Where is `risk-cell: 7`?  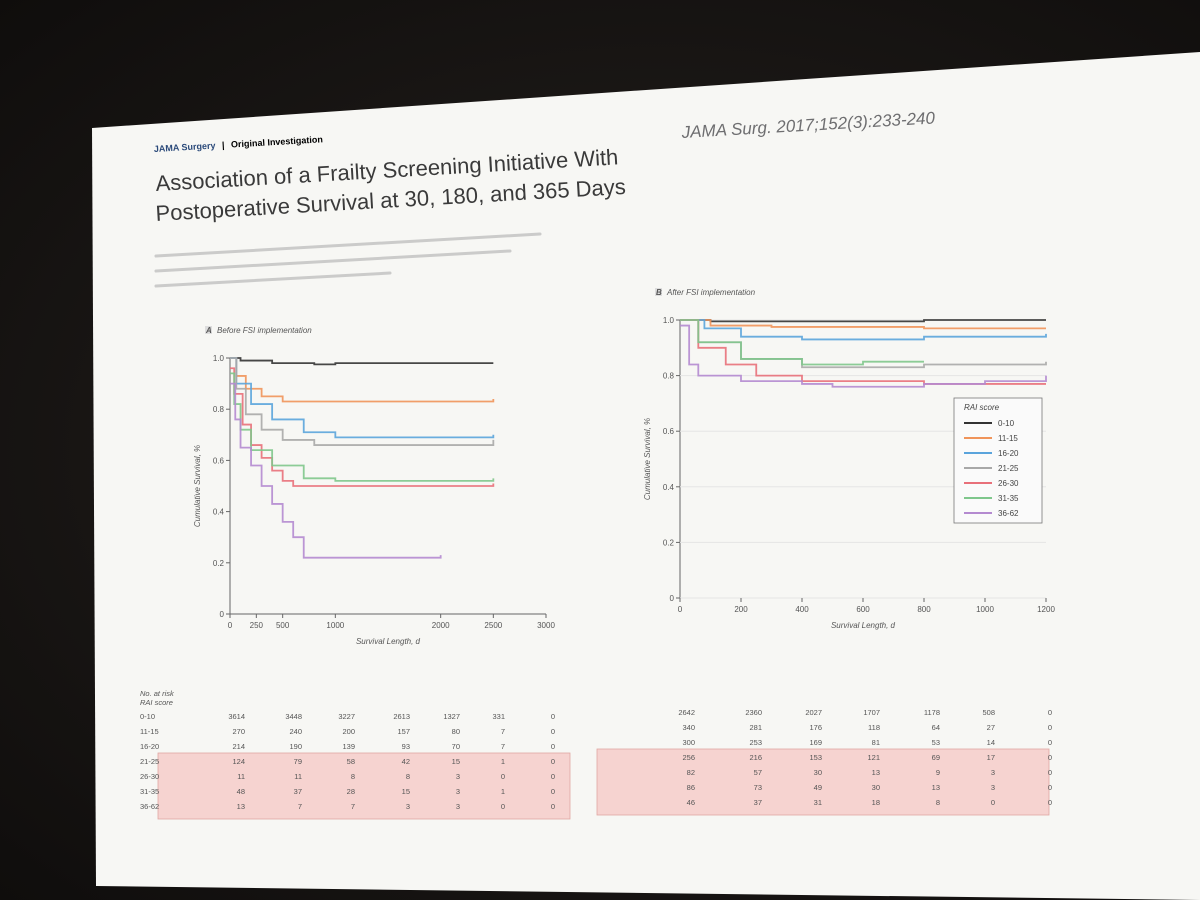
risk-cell: 7 is located at coordinates (300, 806).